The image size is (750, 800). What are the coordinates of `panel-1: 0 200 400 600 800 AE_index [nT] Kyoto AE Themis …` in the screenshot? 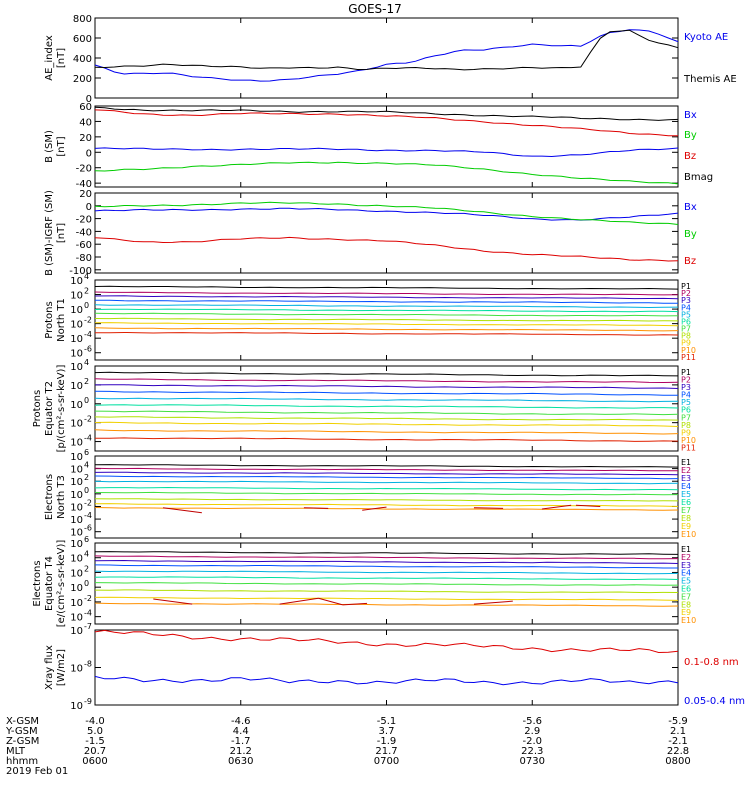 It's located at (390, 59).